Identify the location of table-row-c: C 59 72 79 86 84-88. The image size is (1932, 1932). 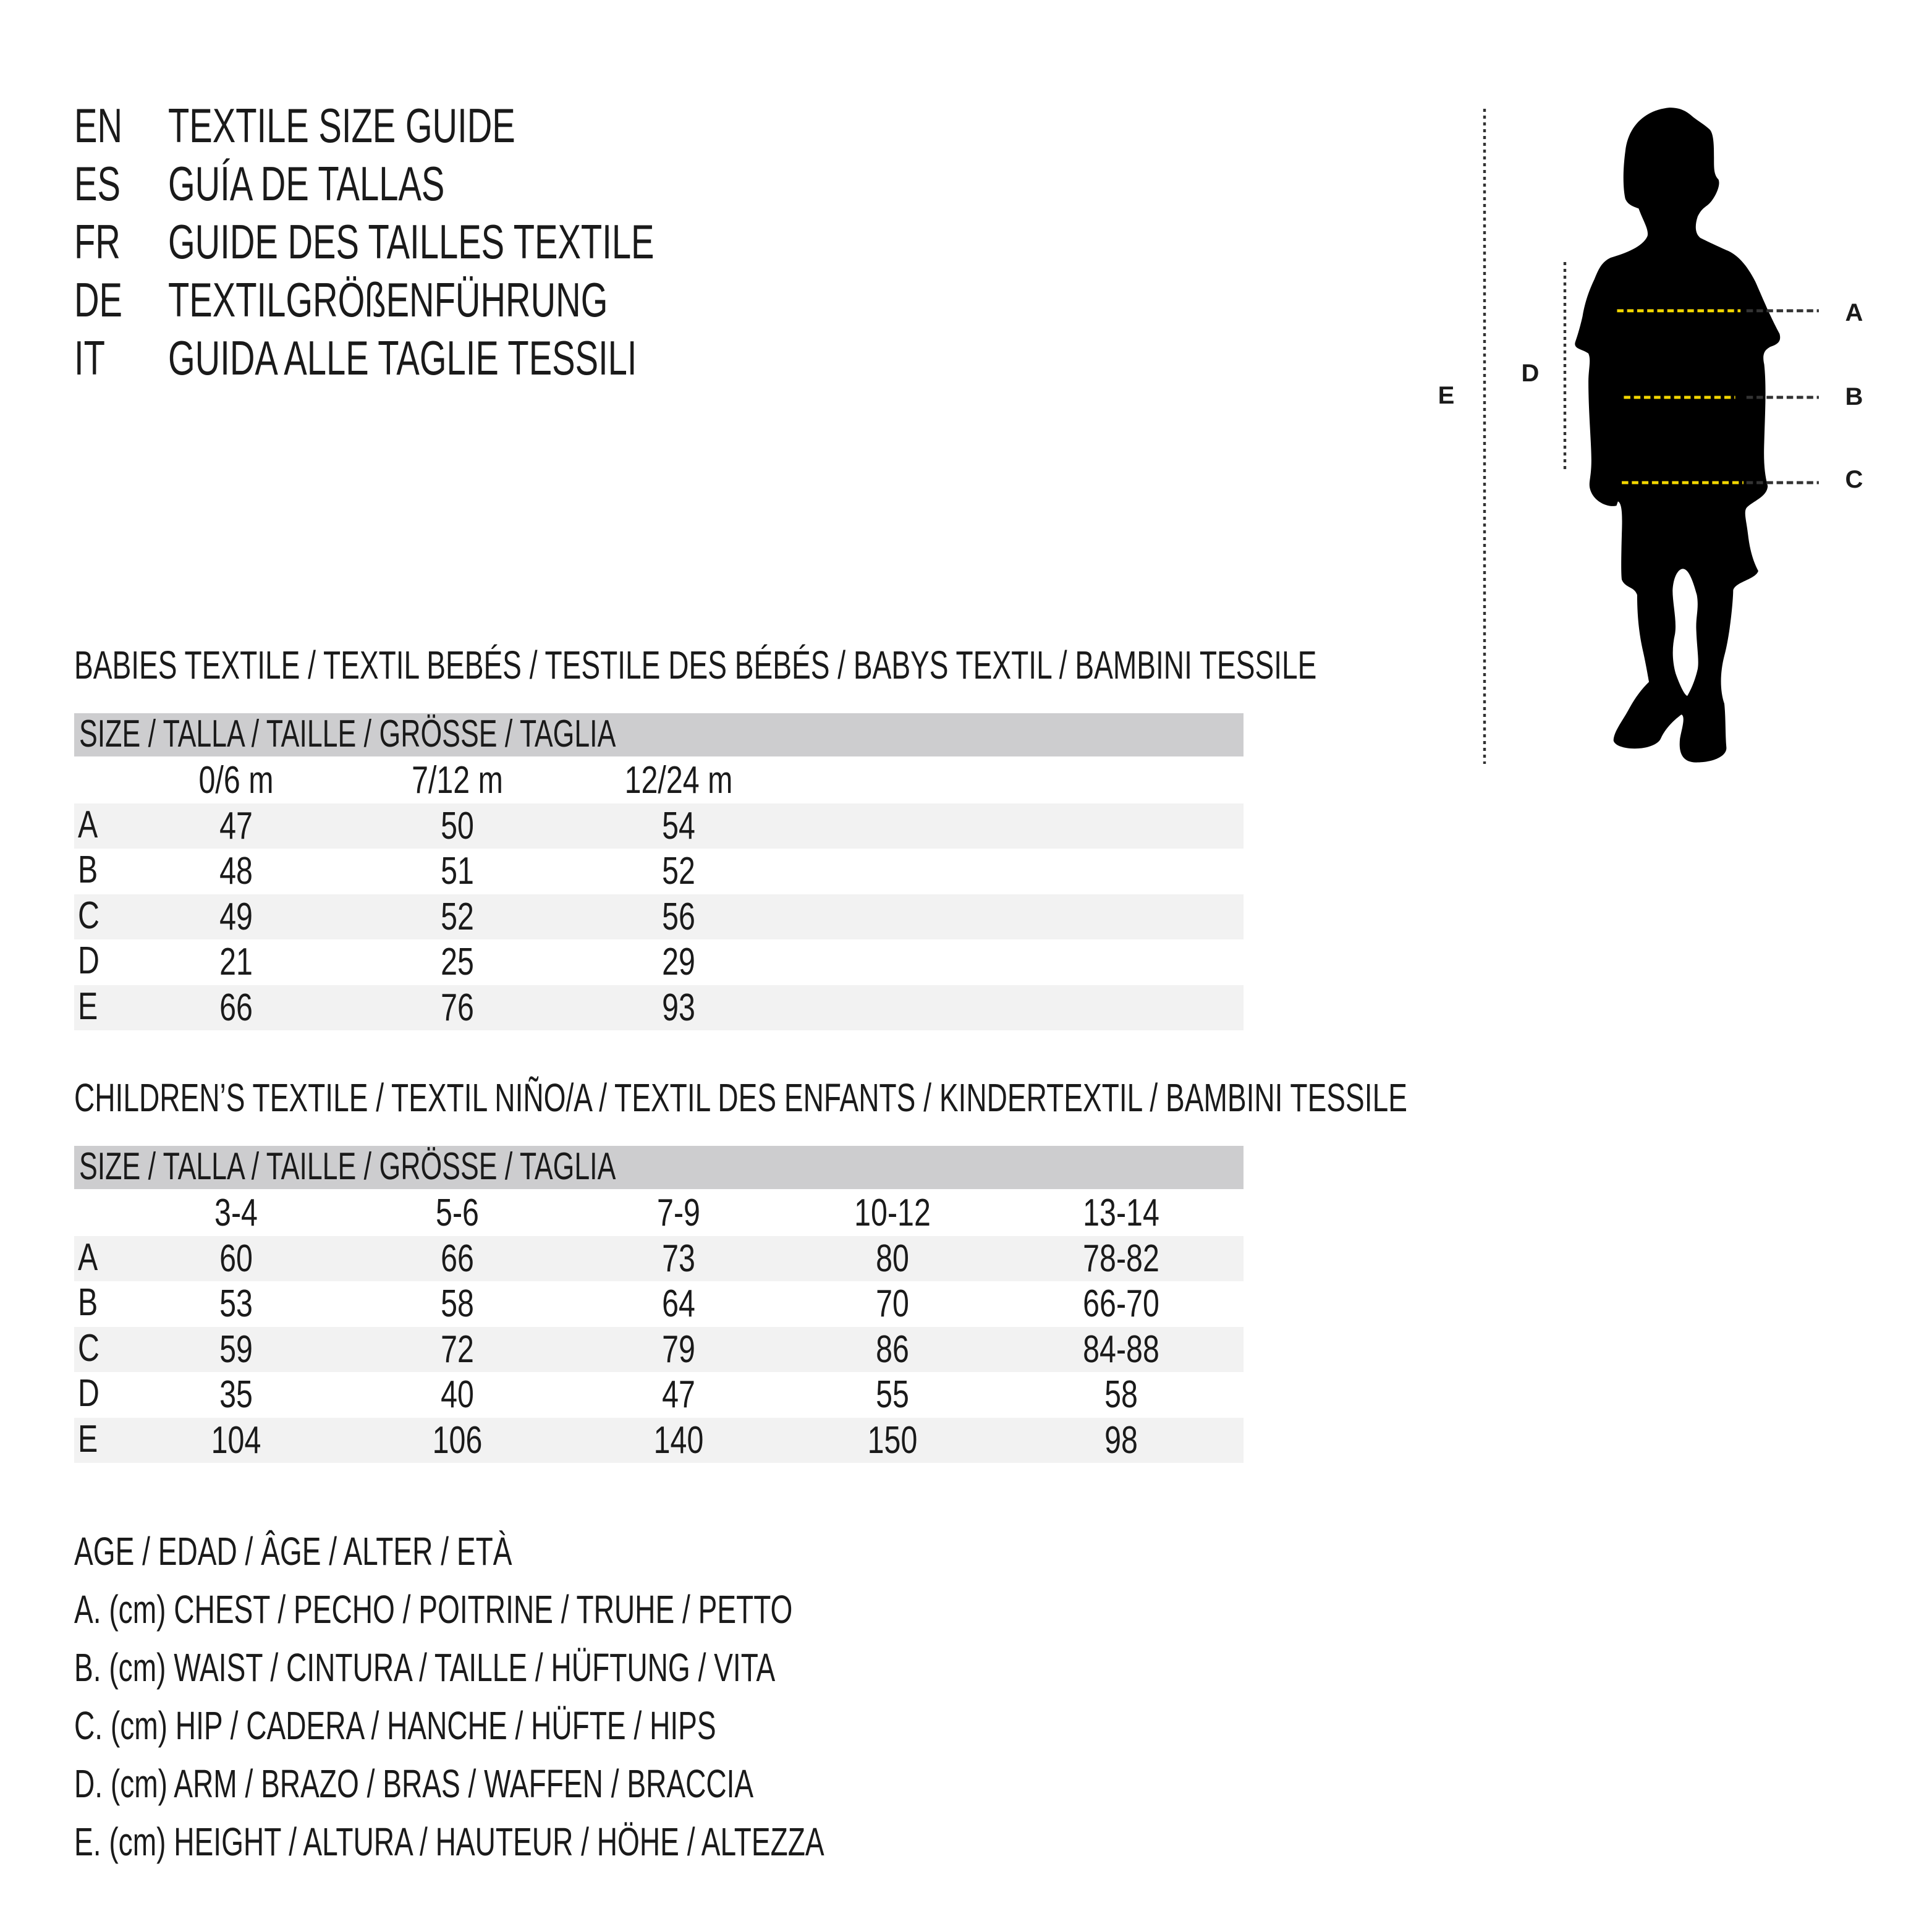
(659, 1349).